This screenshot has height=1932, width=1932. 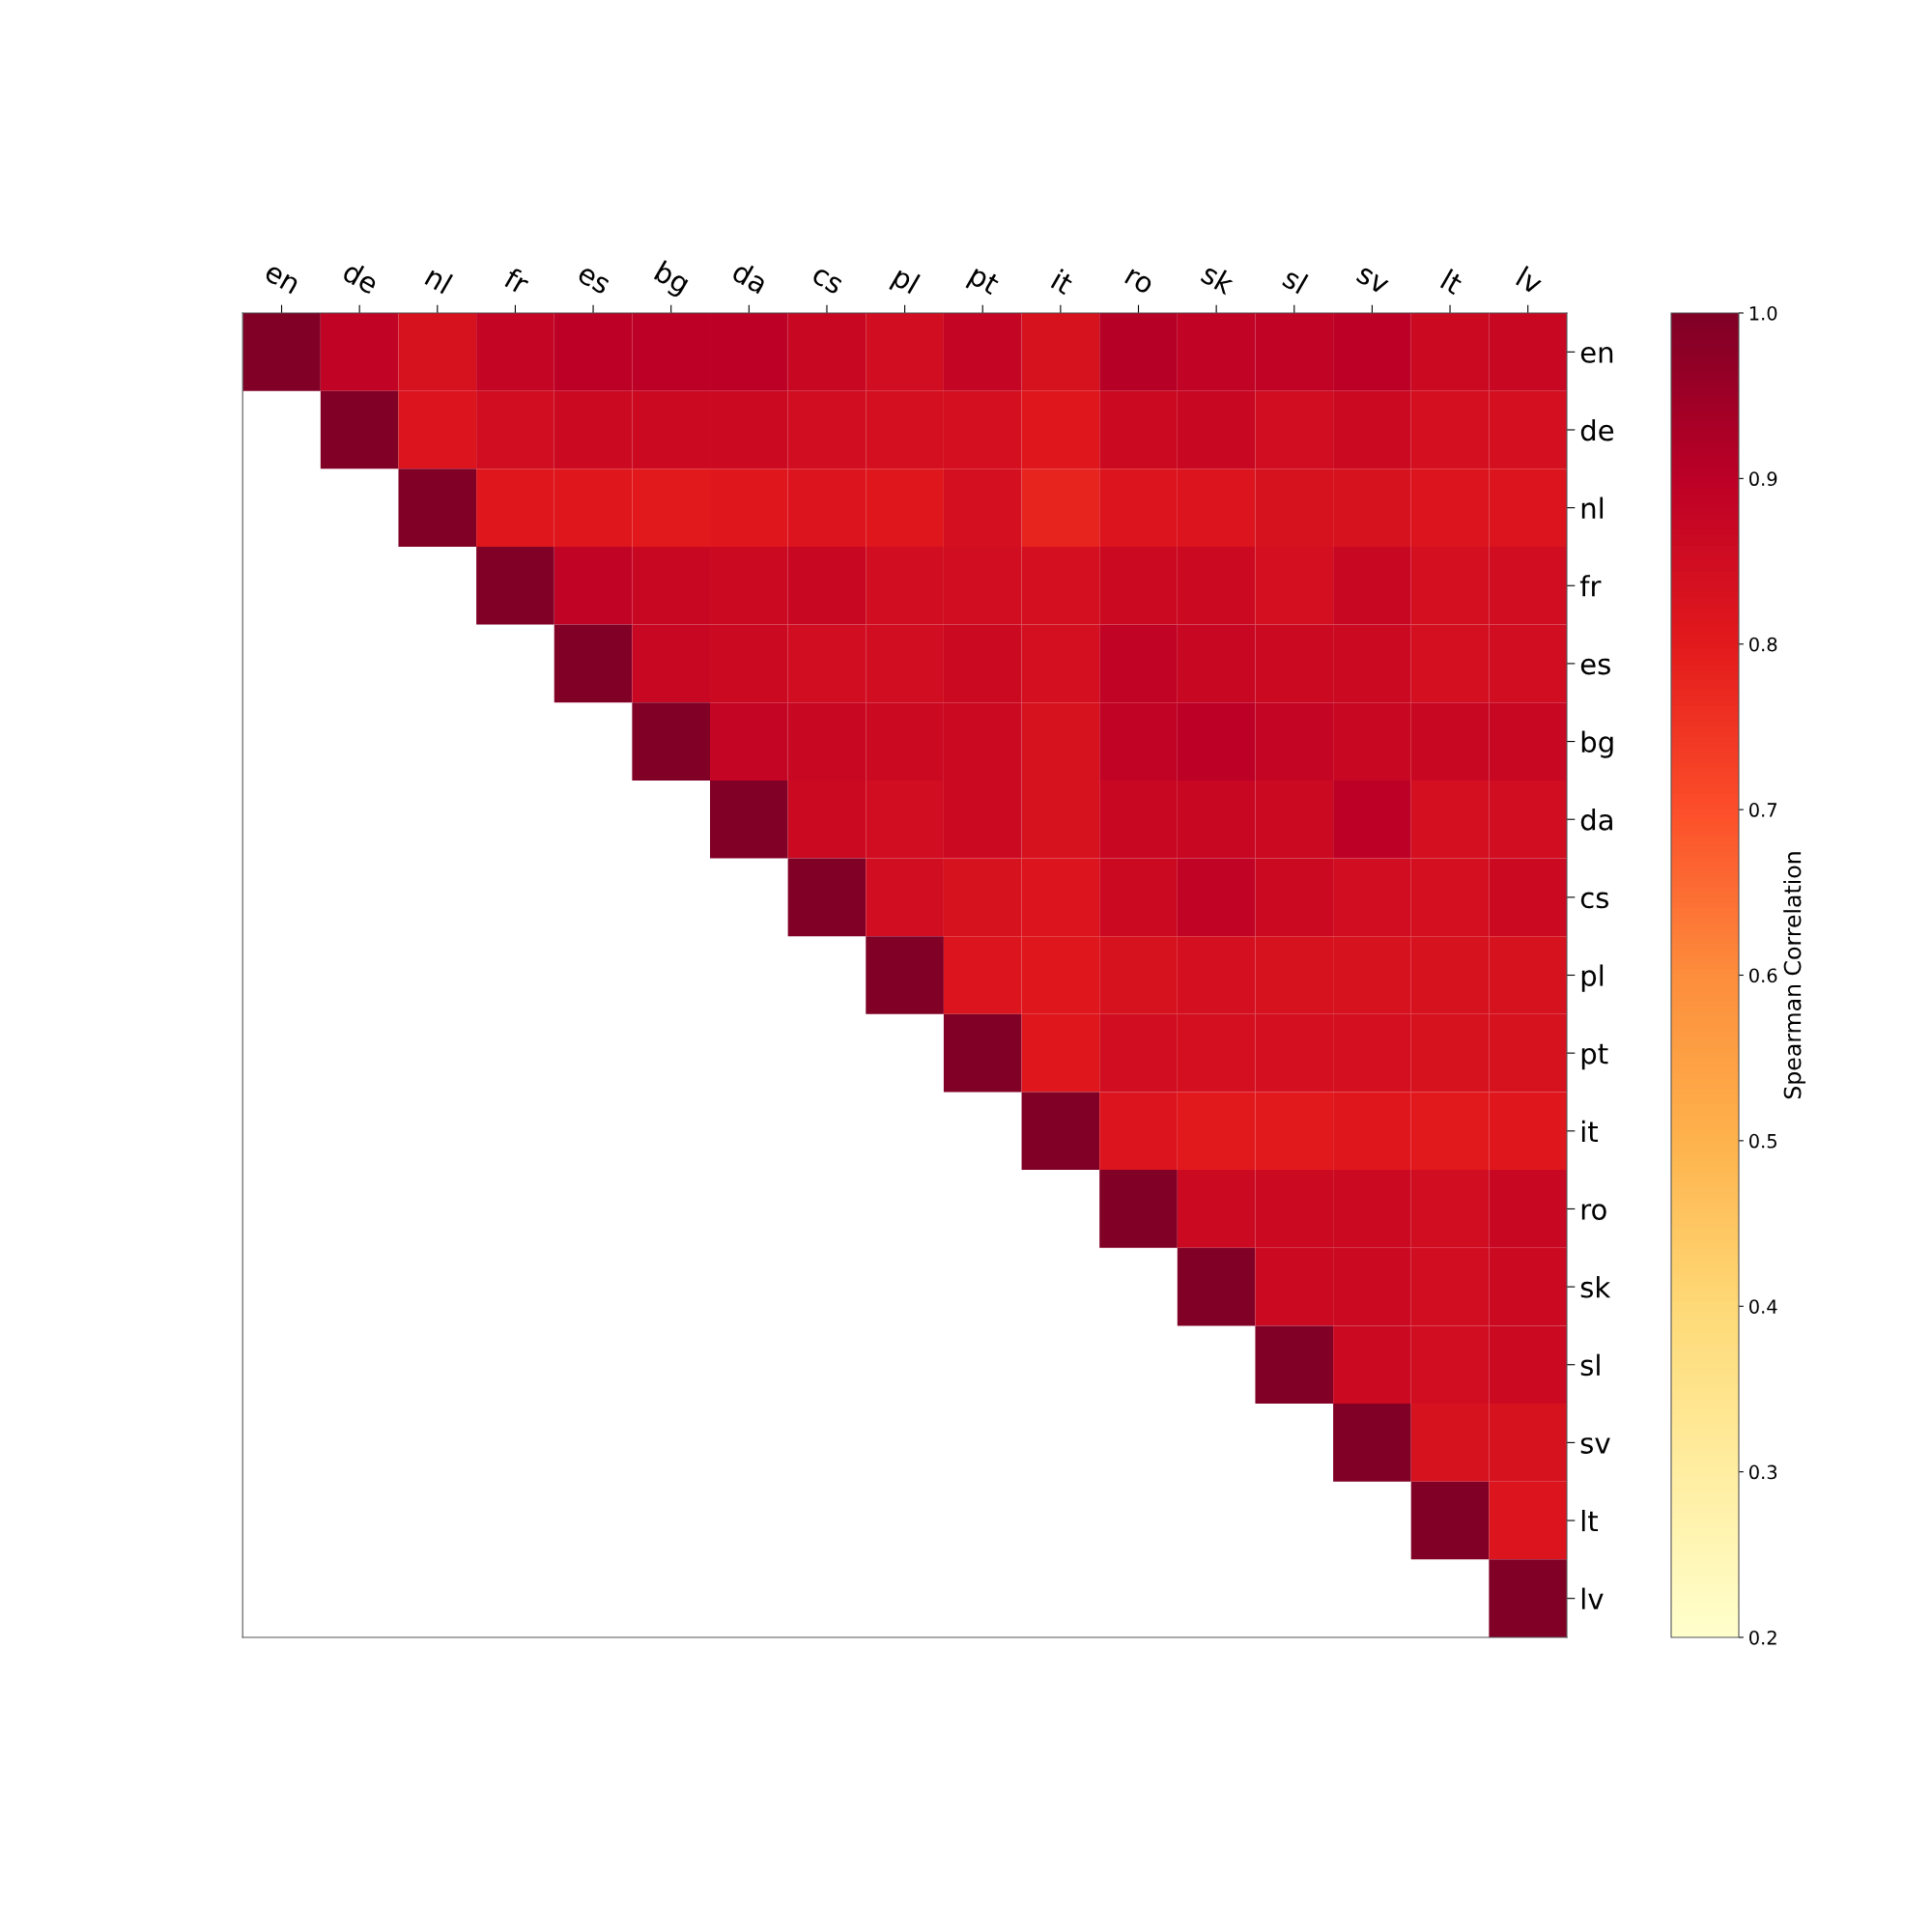 What do you see at coordinates (1592, 508) in the screenshot?
I see `y-tick-label: nl` at bounding box center [1592, 508].